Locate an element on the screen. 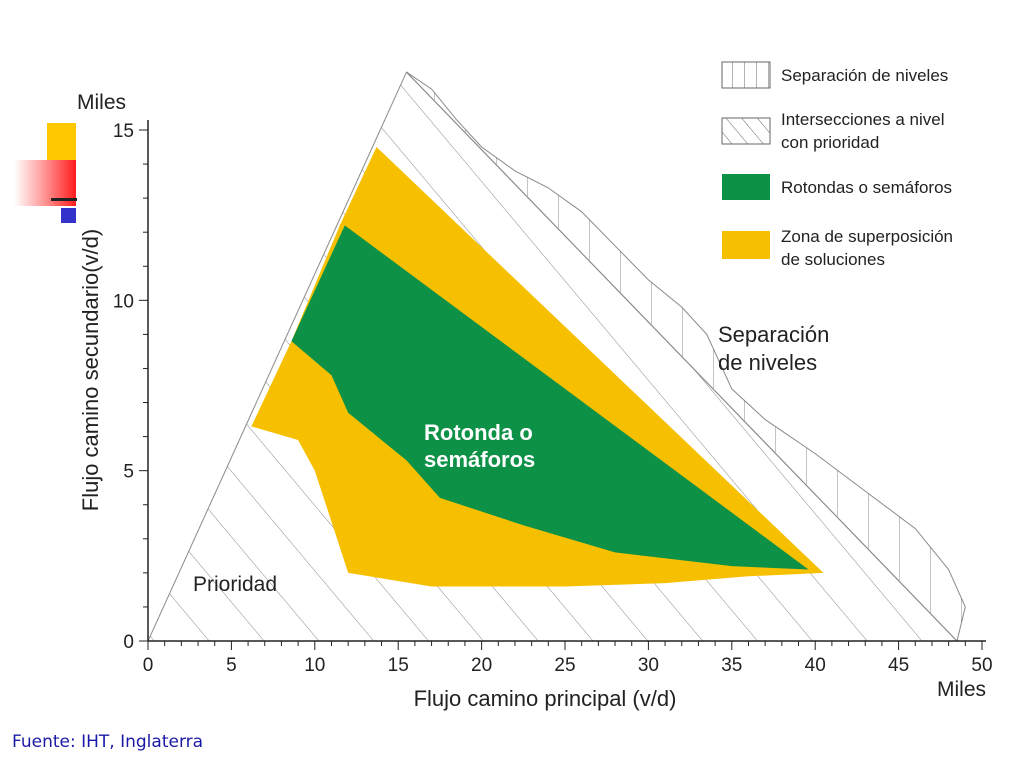  legend-swatch-green is located at coordinates (746, 187).